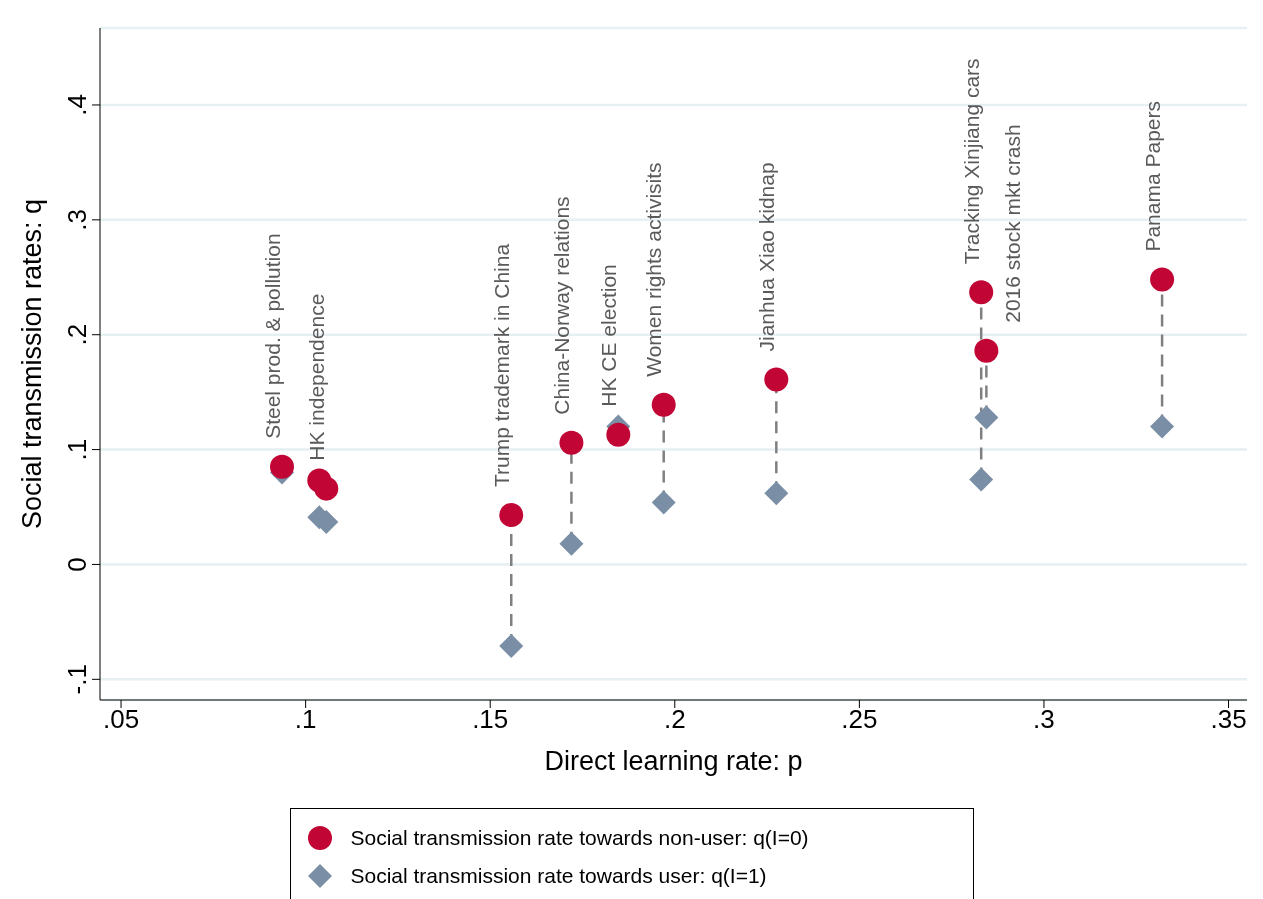 The width and height of the screenshot is (1263, 899). Describe the element at coordinates (654, 269) in the screenshot. I see `annotation: Women rights activisits` at that location.